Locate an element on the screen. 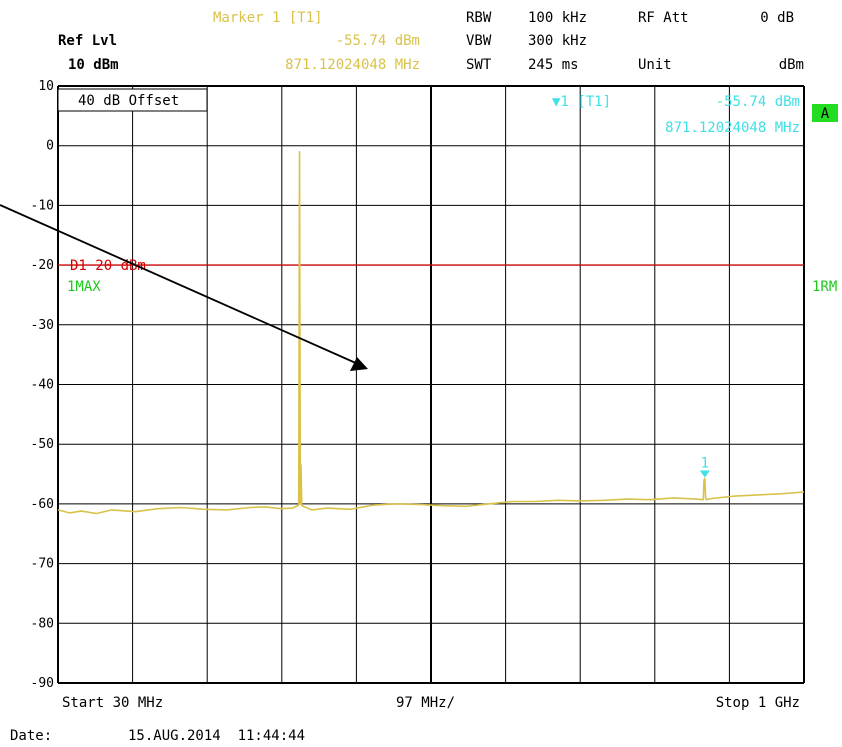 The image size is (842, 747). offset-label: 40 dB Offset is located at coordinates (128, 101).